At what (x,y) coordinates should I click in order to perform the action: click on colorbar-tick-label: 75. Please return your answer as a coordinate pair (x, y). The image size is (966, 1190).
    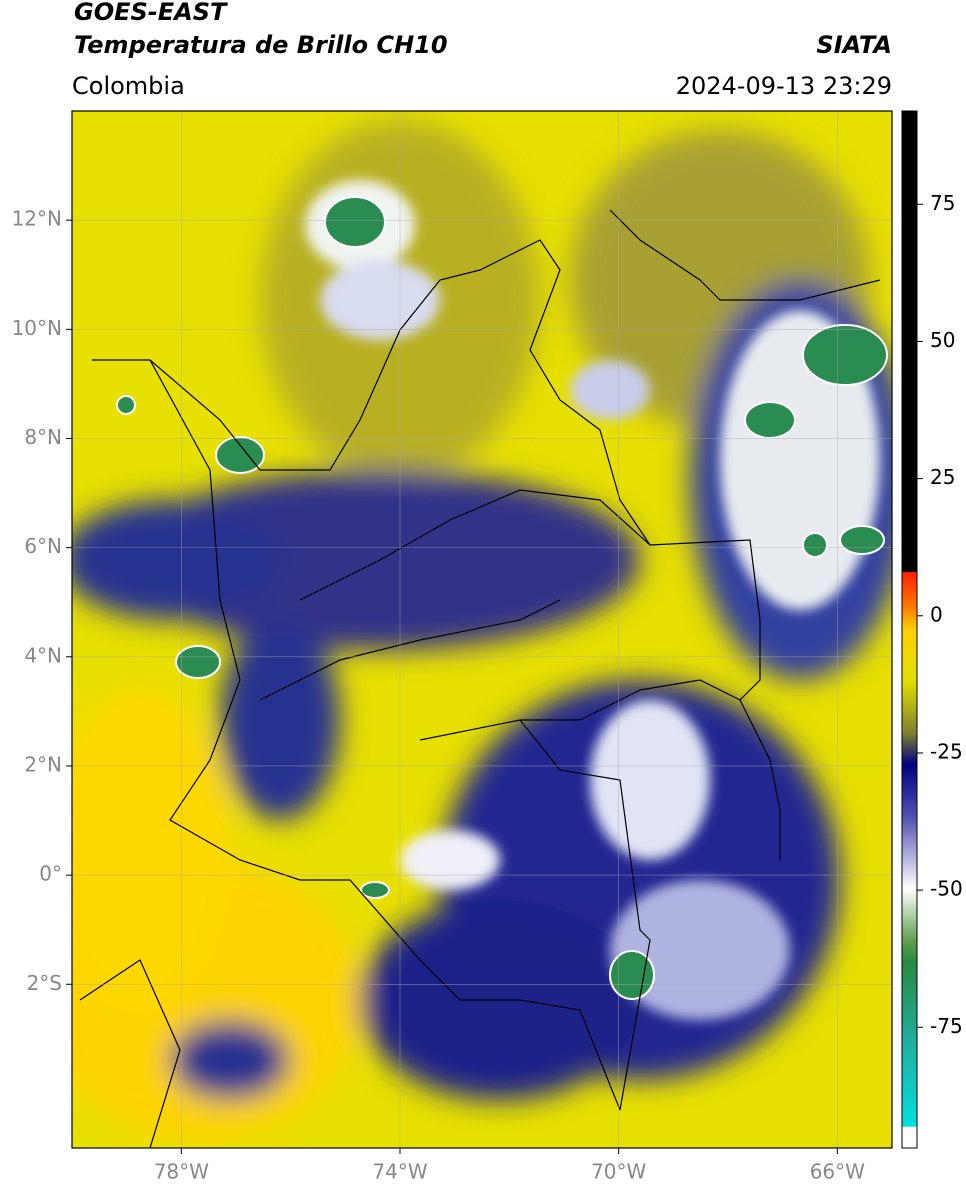
    Looking at the image, I should click on (942, 203).